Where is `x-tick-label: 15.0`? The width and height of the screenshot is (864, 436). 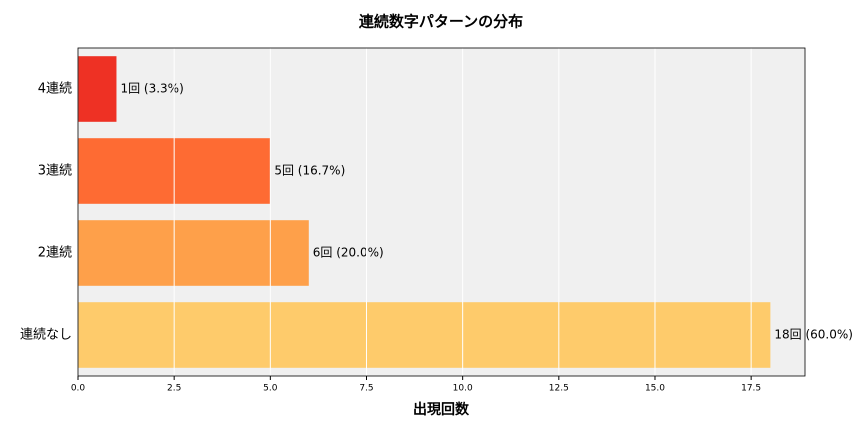
x-tick-label: 15.0 is located at coordinates (655, 389).